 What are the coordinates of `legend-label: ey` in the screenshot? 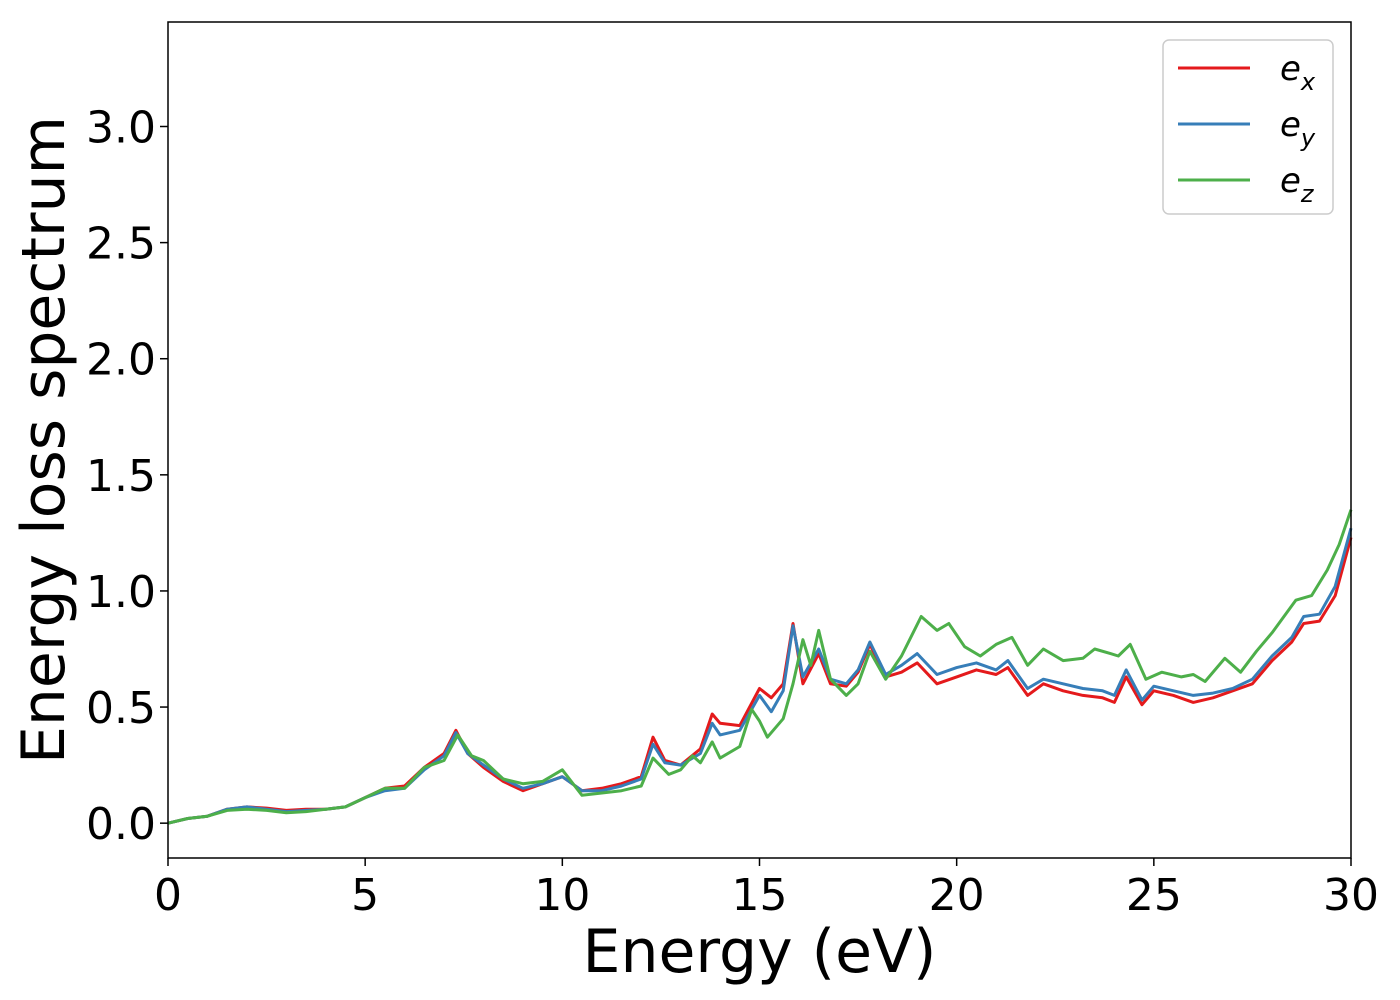 It's located at (1298, 128).